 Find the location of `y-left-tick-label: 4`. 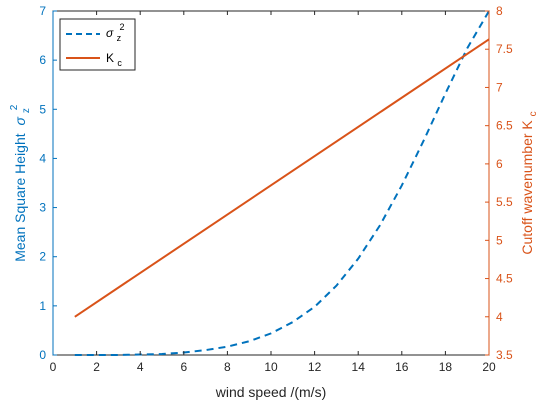

y-left-tick-label: 4 is located at coordinates (42, 158).